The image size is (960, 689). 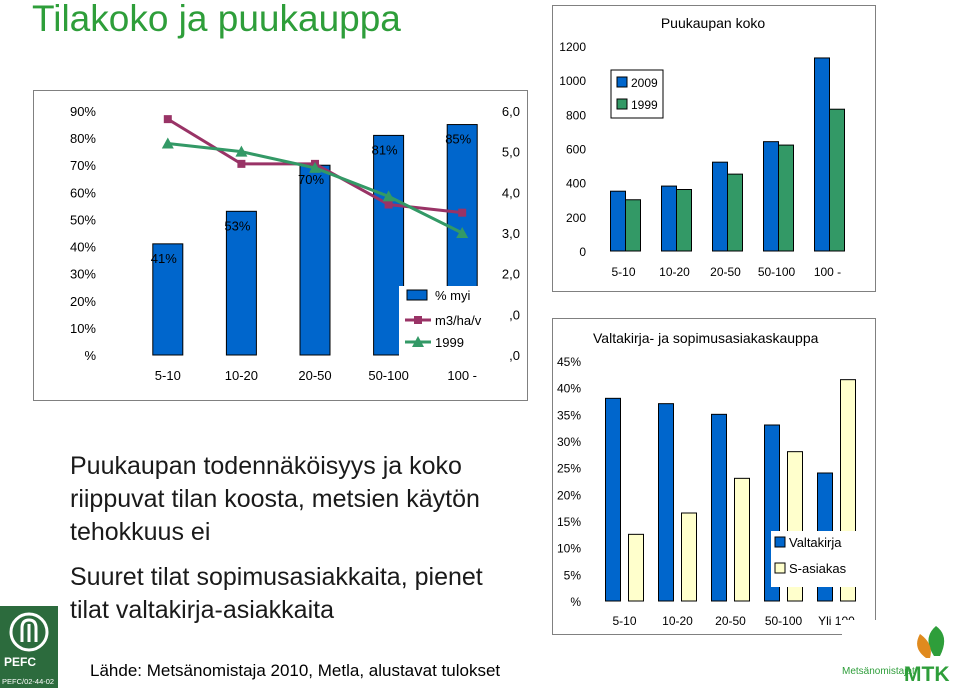 What do you see at coordinates (311, 179) in the screenshot?
I see `data-label: 70%` at bounding box center [311, 179].